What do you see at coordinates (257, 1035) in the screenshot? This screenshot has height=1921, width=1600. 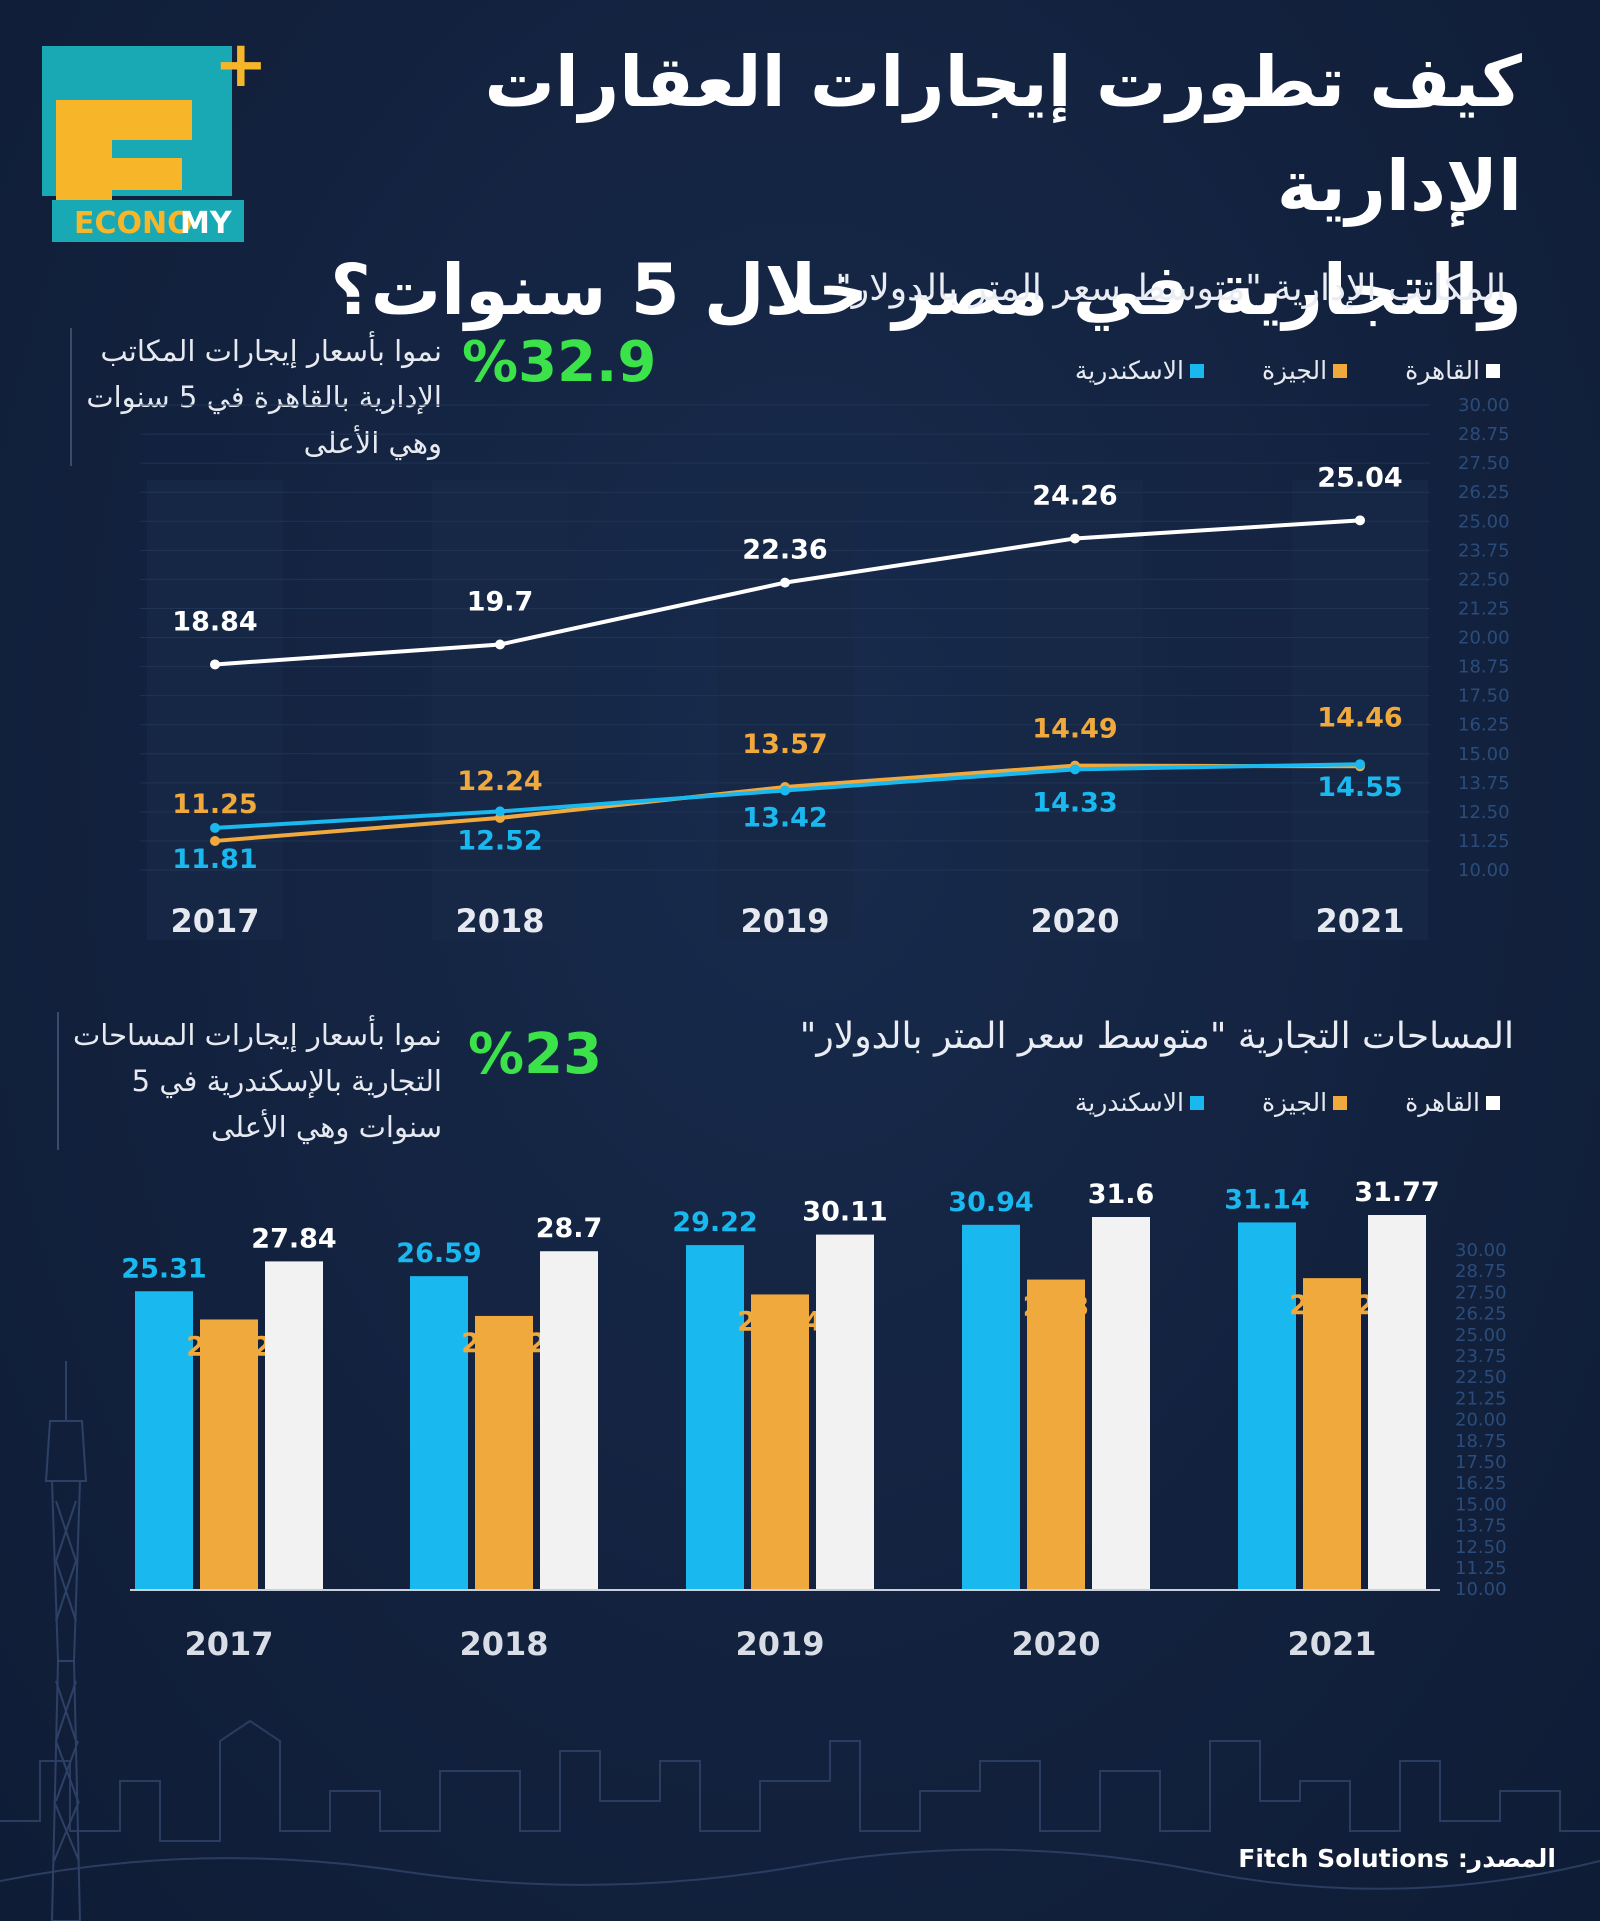 I see `commercial-stat-line: نموا بأسعار إيجارات المساحات` at bounding box center [257, 1035].